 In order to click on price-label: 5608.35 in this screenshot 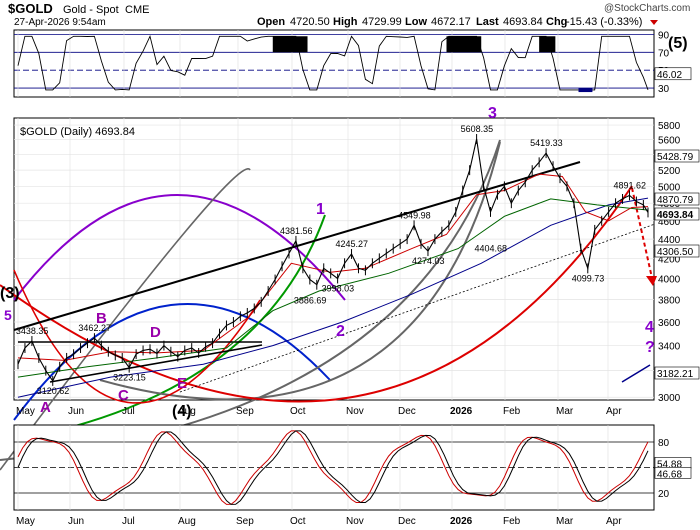, I will do `click(477, 129)`.